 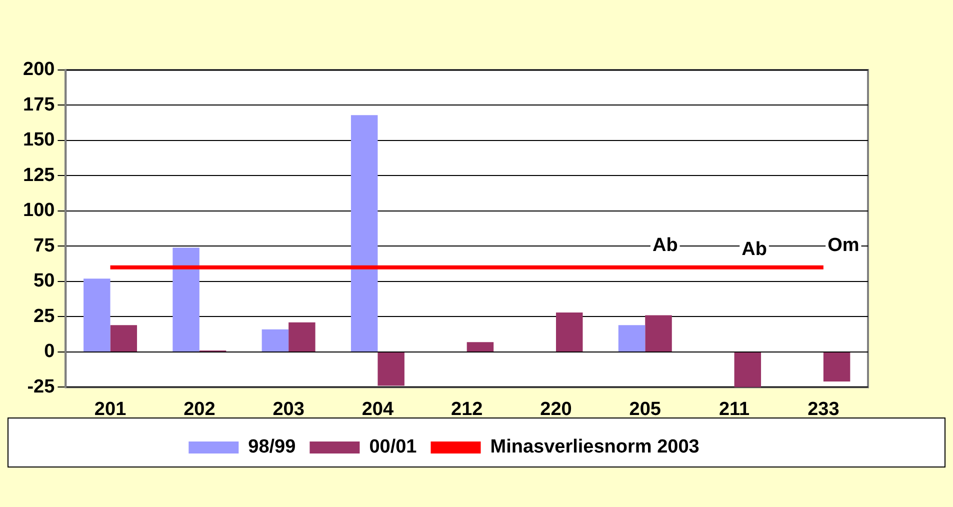 What do you see at coordinates (288, 409) in the screenshot?
I see `x-tick-label: 203` at bounding box center [288, 409].